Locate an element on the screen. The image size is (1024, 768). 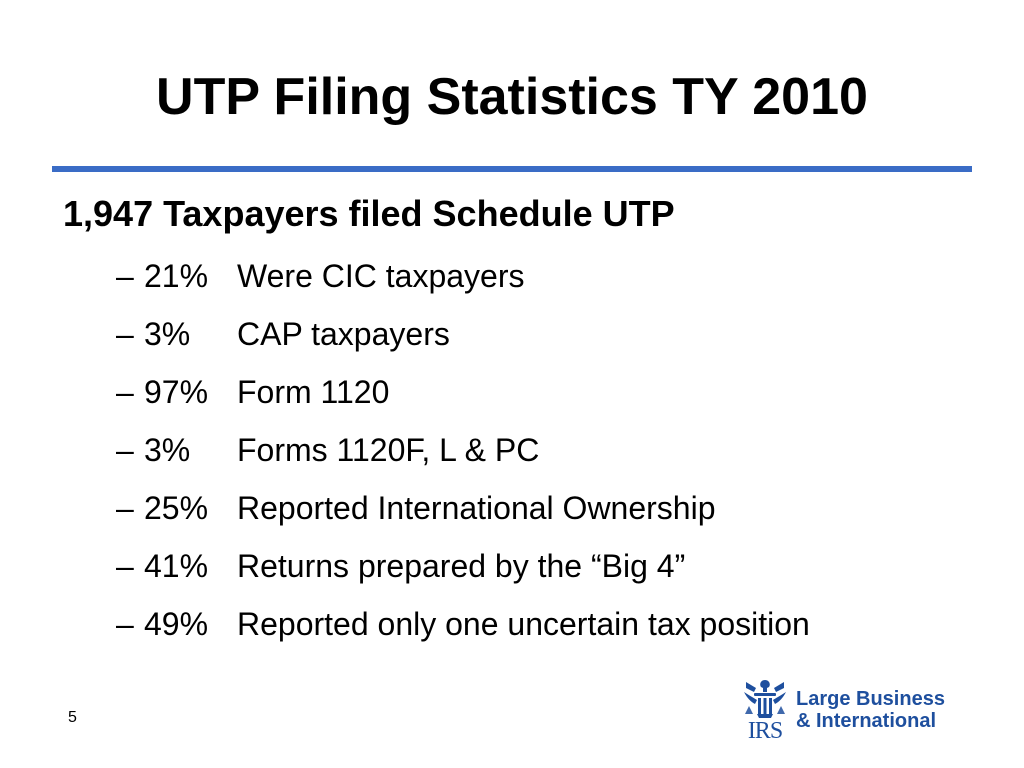
main-bullet-heading: 1,947 Taxpayers filed Schedule UTP is located at coordinates (369, 213).